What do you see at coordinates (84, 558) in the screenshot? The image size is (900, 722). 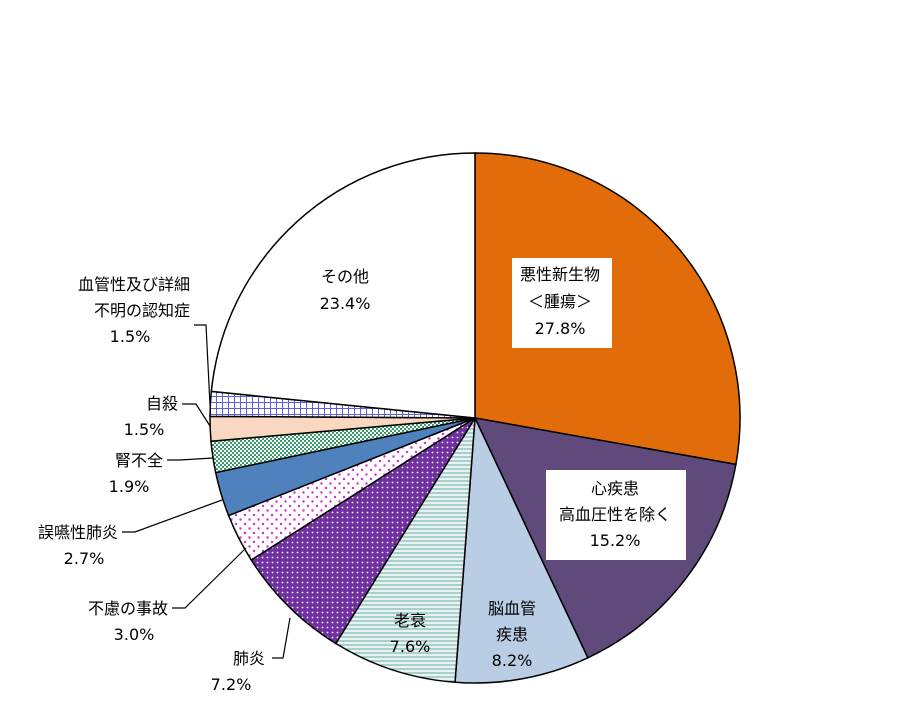 I see `slice-value-label: 2.7%` at bounding box center [84, 558].